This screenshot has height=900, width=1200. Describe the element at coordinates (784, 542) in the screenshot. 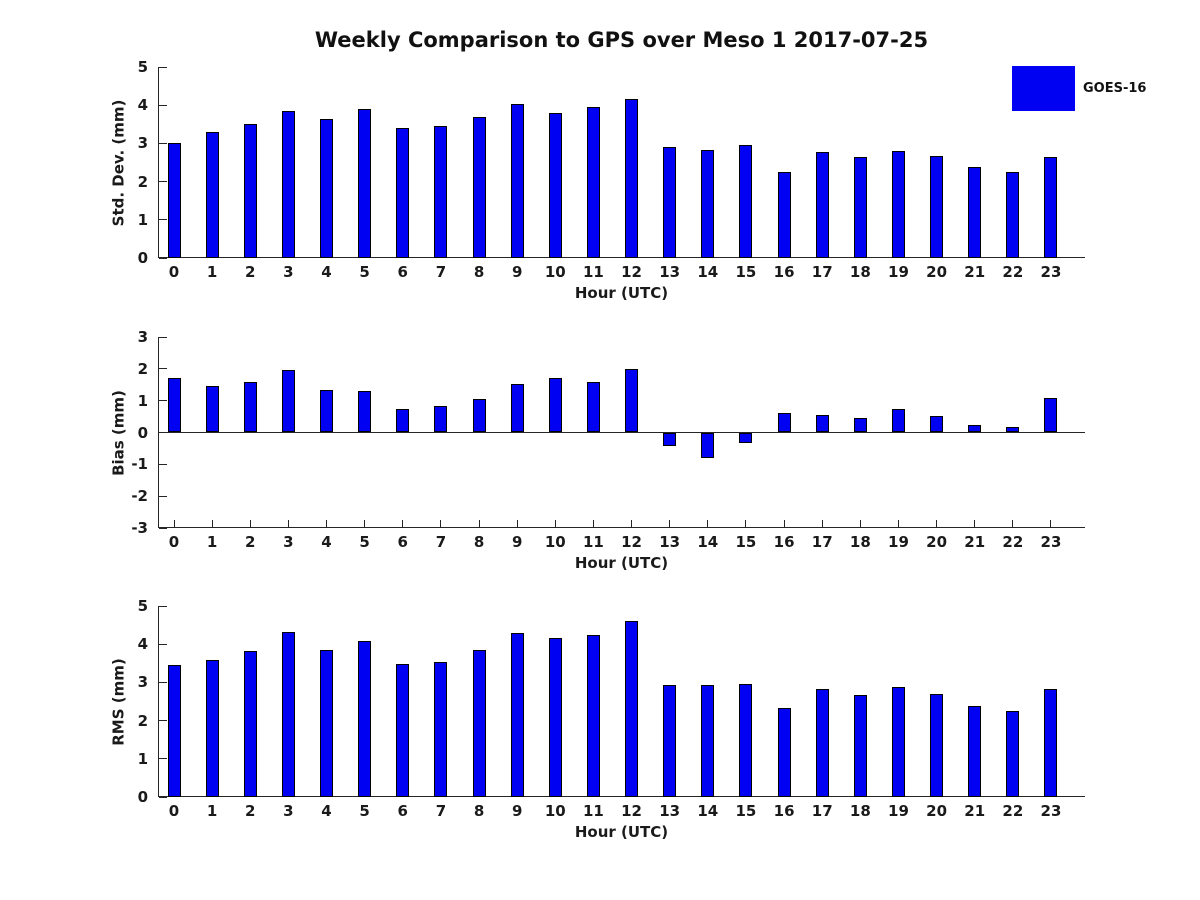

I see `x-tick-label: 16` at that location.